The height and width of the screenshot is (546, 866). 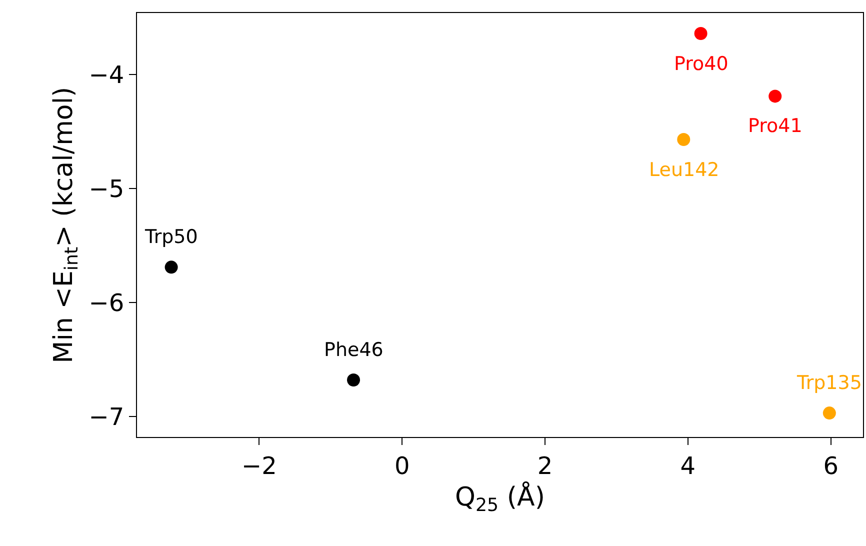 What do you see at coordinates (688, 466) in the screenshot?
I see `x-tick-label: 4` at bounding box center [688, 466].